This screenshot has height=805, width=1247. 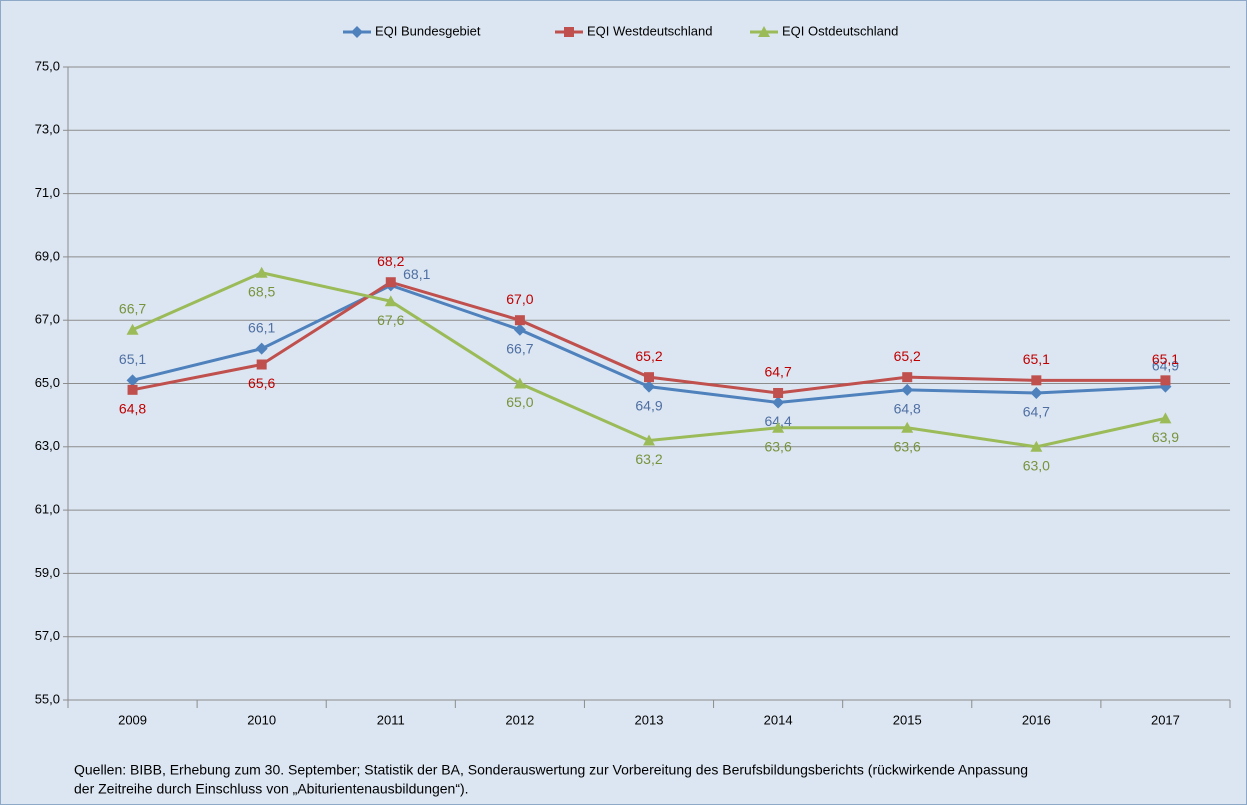 What do you see at coordinates (907, 719) in the screenshot?
I see `x-tick-label: 2015` at bounding box center [907, 719].